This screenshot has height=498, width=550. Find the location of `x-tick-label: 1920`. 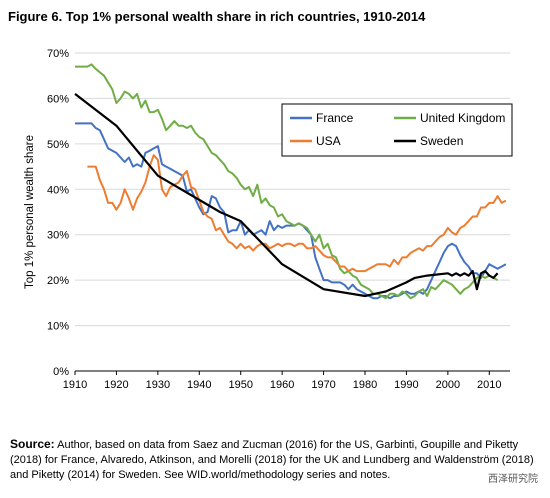

x-tick-label: 1920 is located at coordinates (116, 385).